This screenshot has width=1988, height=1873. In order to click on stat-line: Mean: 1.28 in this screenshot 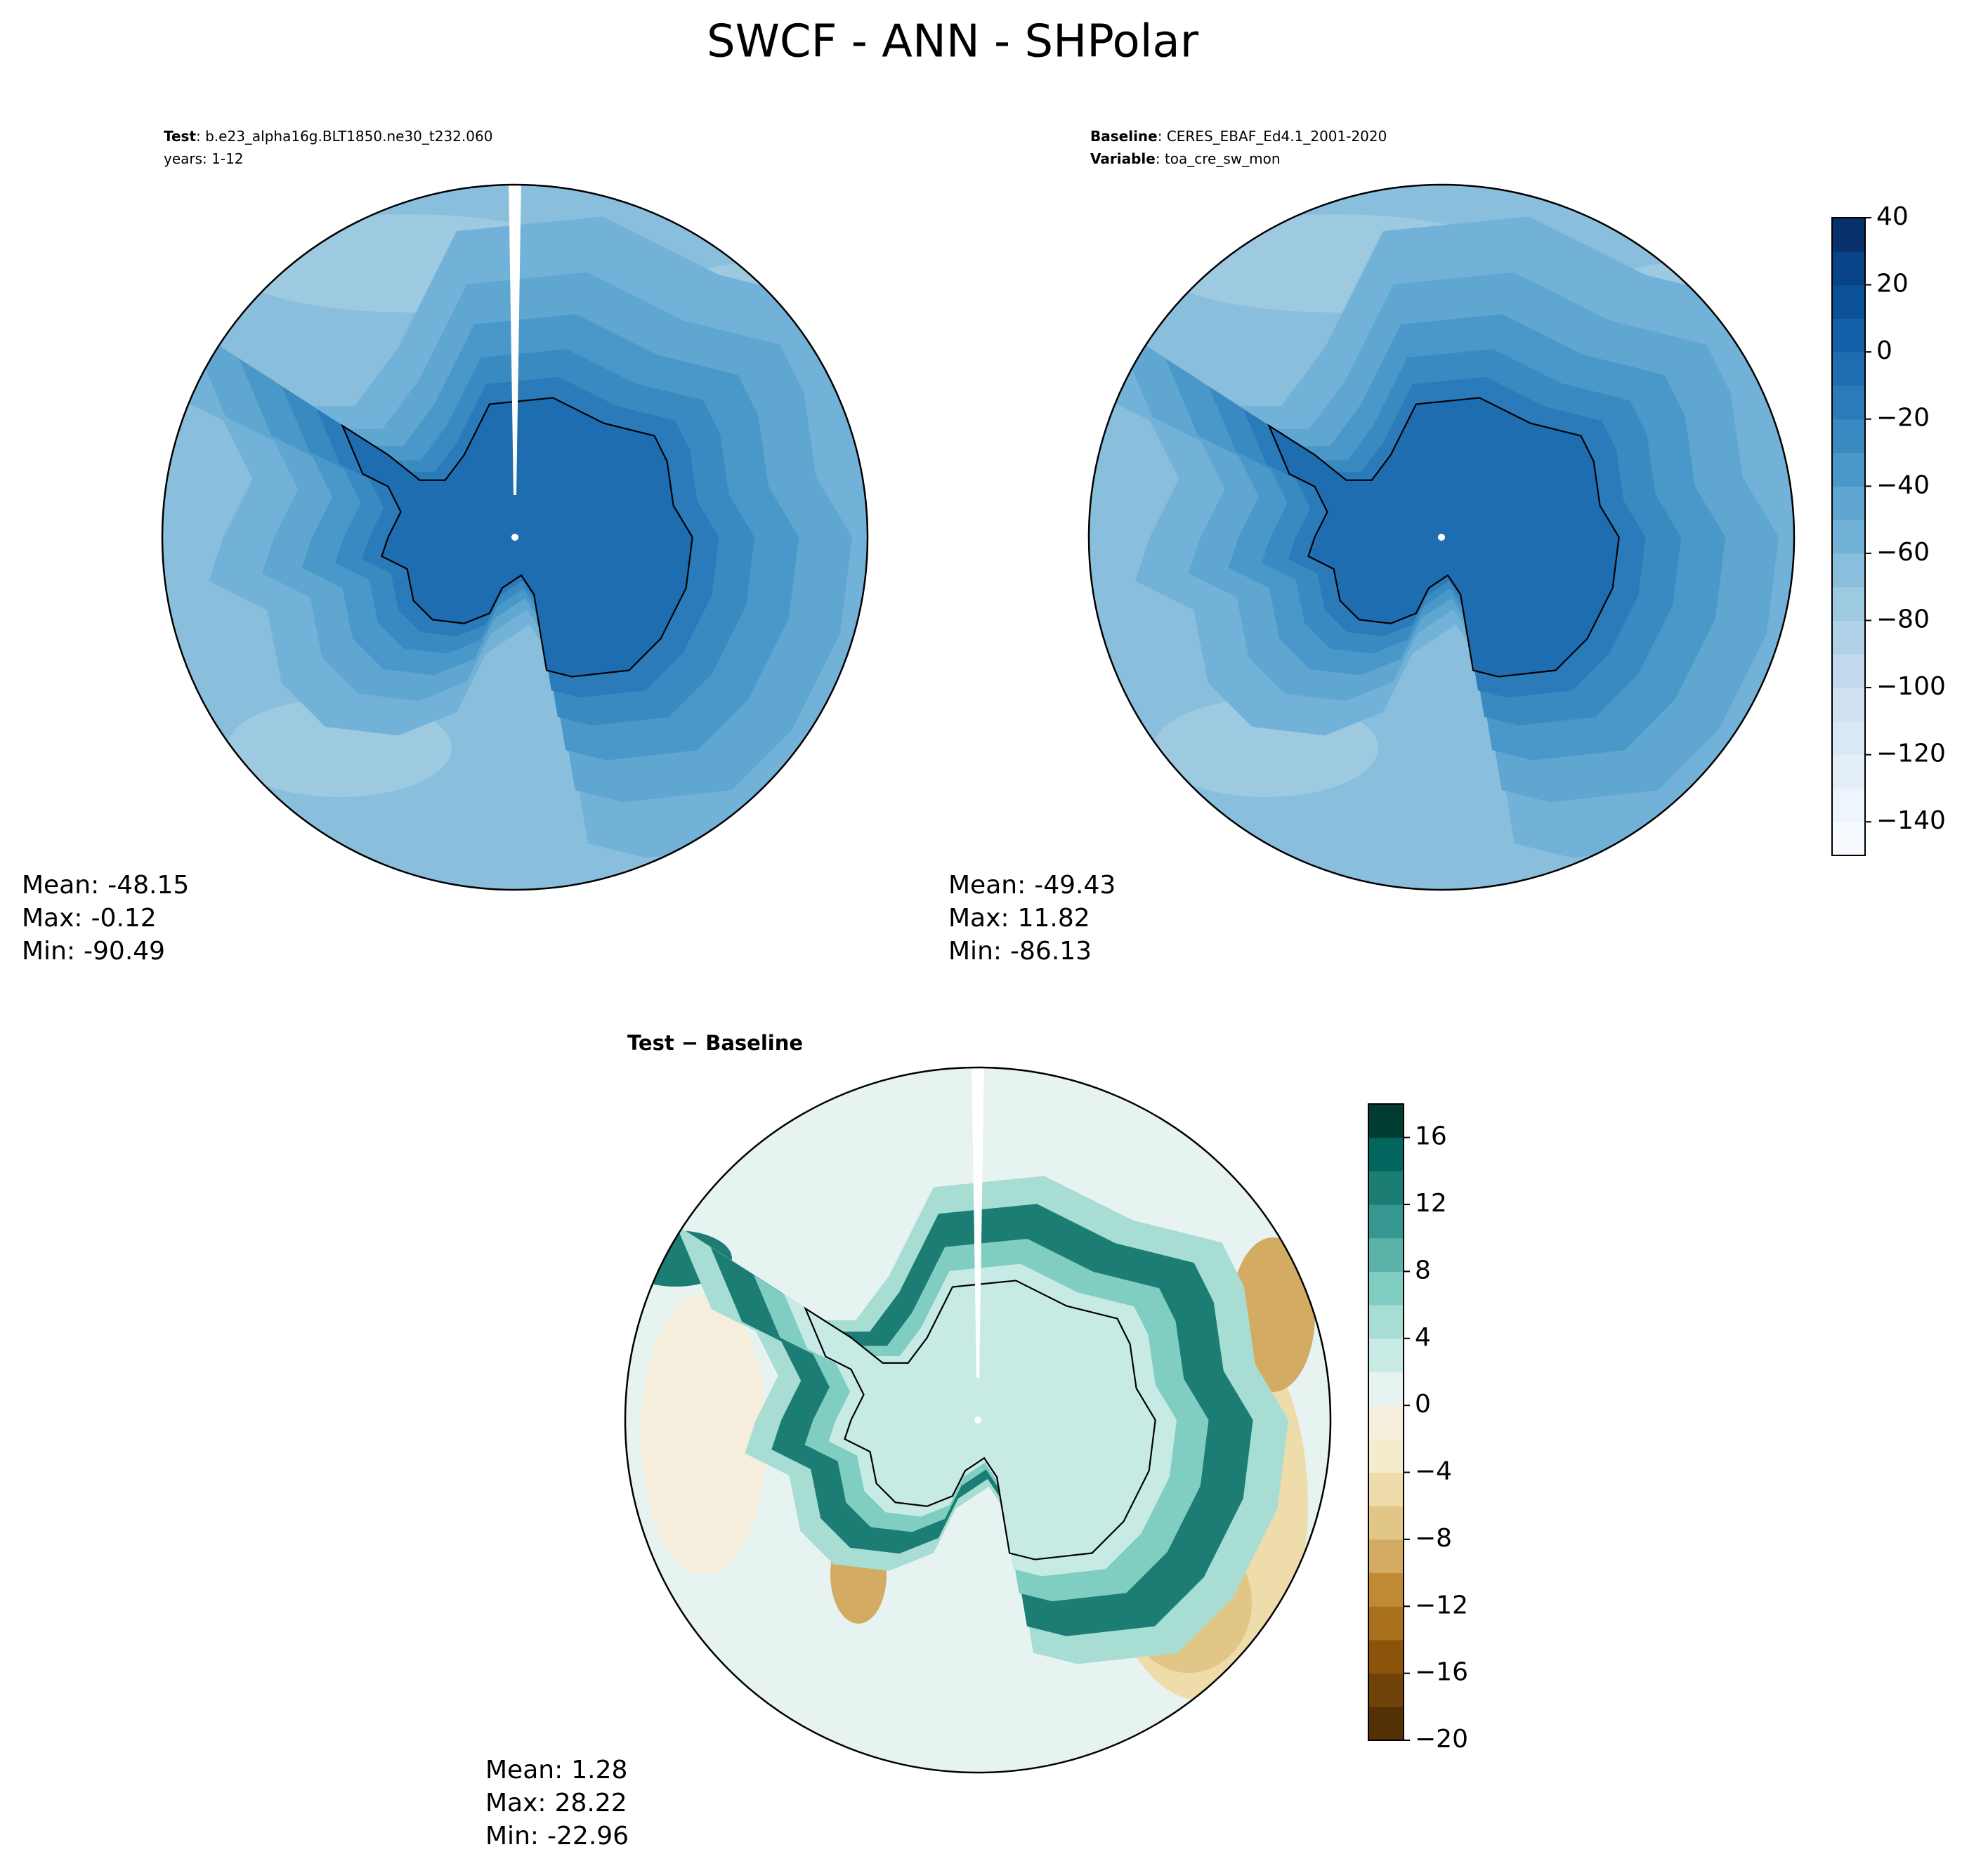, I will do `click(556, 1770)`.